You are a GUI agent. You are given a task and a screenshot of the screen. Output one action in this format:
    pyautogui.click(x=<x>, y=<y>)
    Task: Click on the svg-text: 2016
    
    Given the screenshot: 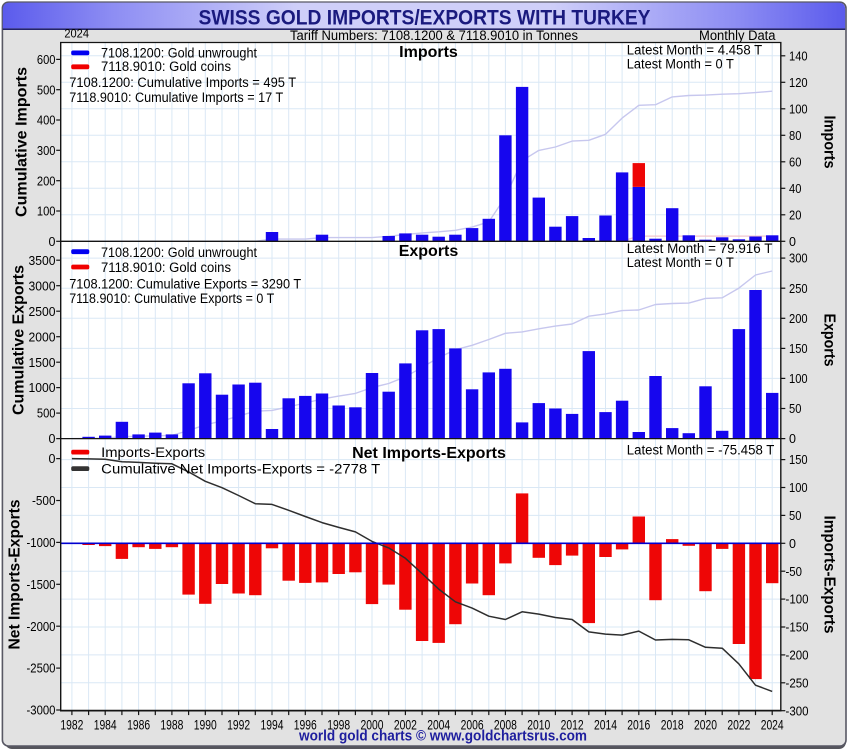 What is the action you would take?
    pyautogui.click(x=638, y=725)
    